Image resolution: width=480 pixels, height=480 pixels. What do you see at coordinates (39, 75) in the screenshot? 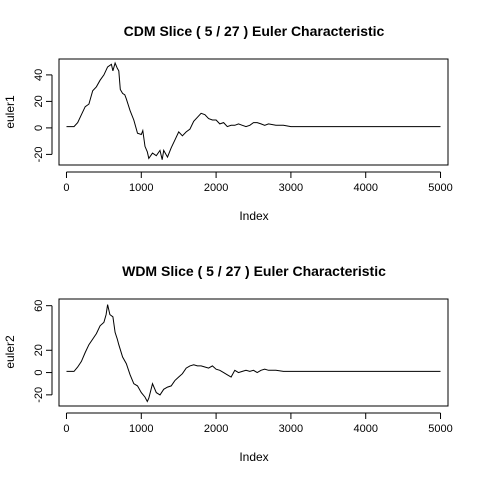
I see `y-tick-label: 40` at bounding box center [39, 75].